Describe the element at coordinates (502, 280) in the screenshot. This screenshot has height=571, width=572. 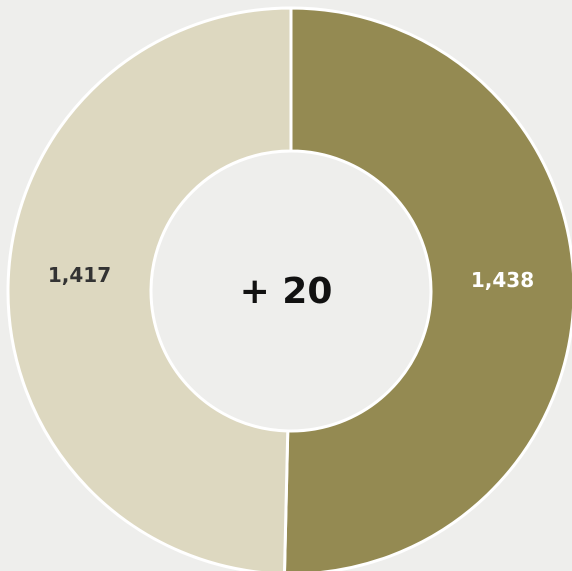
I see `value-label: 1,438` at that location.